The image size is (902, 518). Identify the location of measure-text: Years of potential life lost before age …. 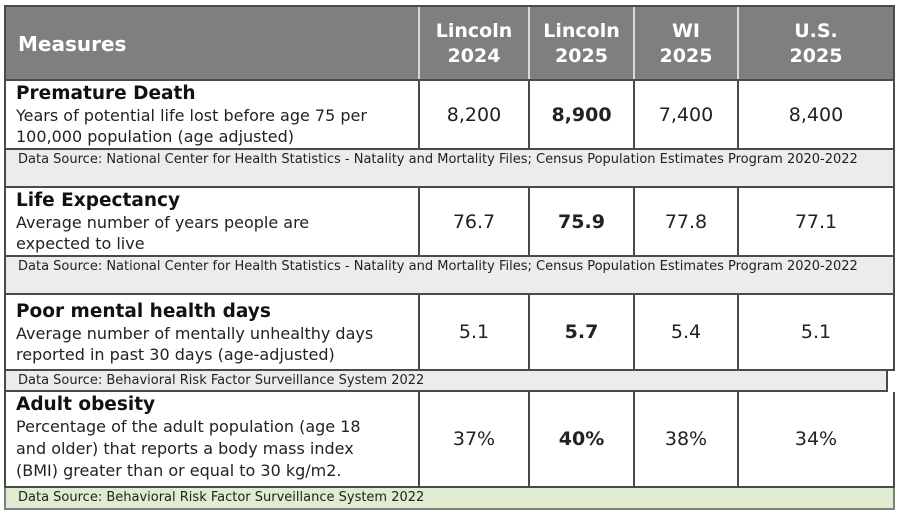
(191, 126).